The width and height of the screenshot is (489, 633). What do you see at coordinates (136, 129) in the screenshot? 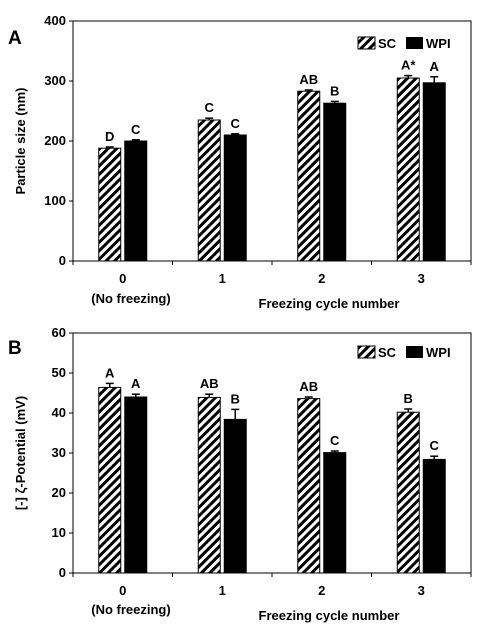
I see `significance-label-wpi-a-0: C` at bounding box center [136, 129].